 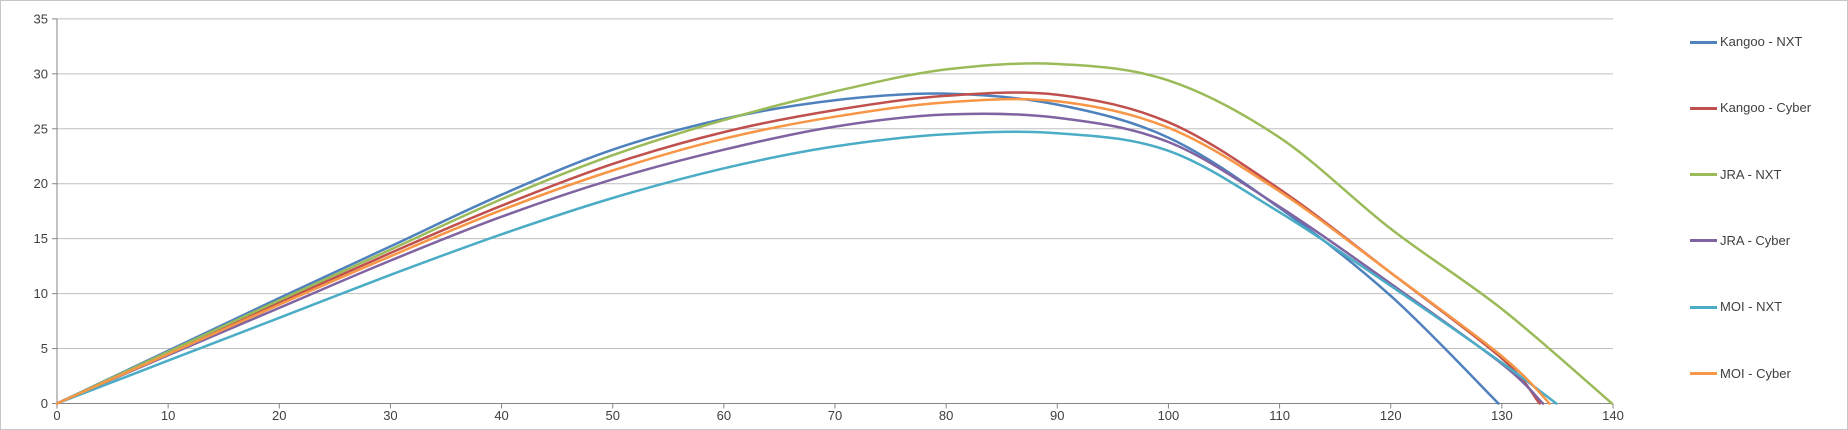 I want to click on y-axis-tick-label-10: 10, so click(x=41, y=293).